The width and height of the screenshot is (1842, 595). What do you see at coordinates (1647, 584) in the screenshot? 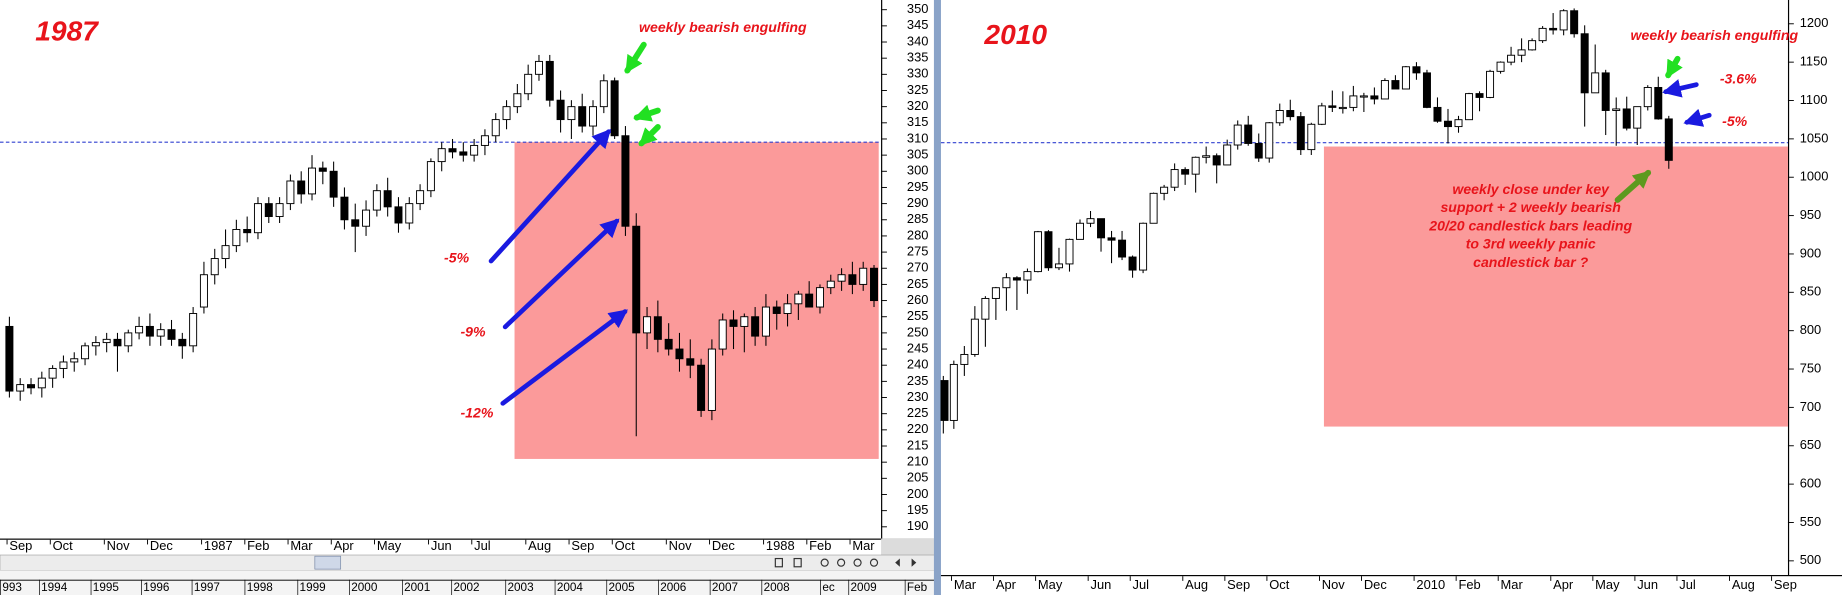
I see `x-tick-label: Jun` at bounding box center [1647, 584].